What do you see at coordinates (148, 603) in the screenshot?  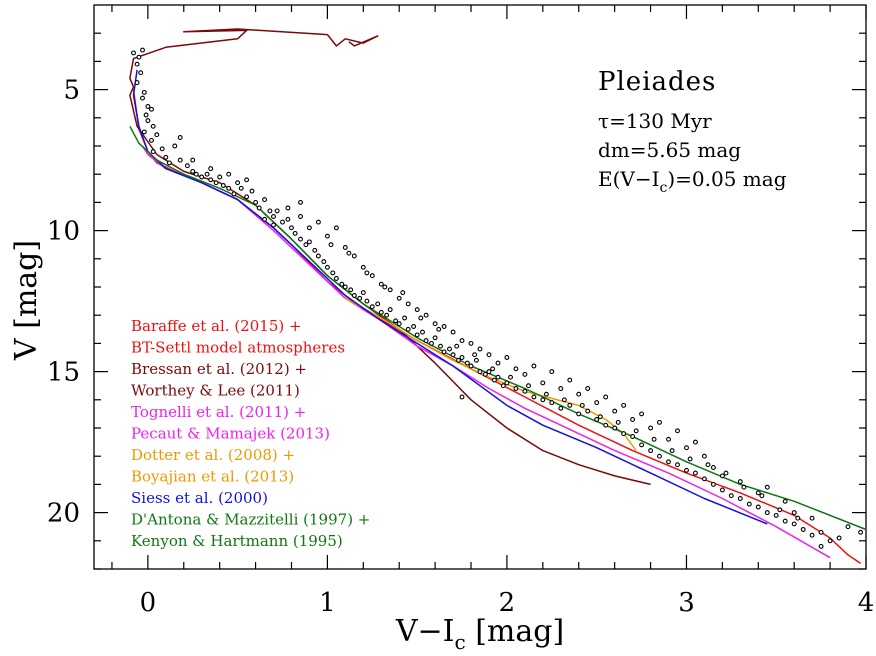 I see `x-tick-label: 0` at bounding box center [148, 603].